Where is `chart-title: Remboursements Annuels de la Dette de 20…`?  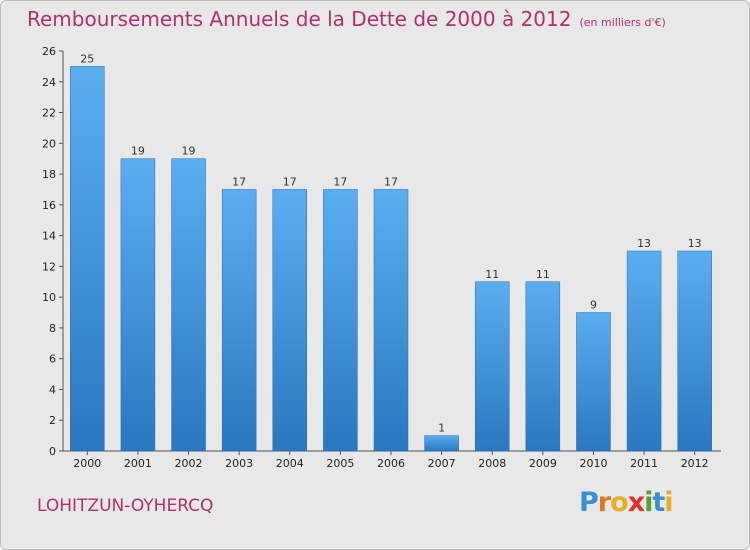
chart-title: Remboursements Annuels de la Dette de 20… is located at coordinates (346, 19).